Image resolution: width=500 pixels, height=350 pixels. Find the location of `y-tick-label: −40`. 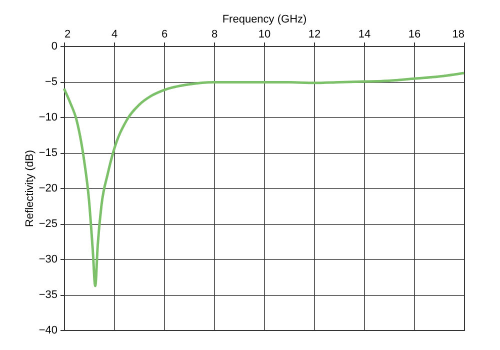

y-tick-label: −40 is located at coordinates (48, 330).